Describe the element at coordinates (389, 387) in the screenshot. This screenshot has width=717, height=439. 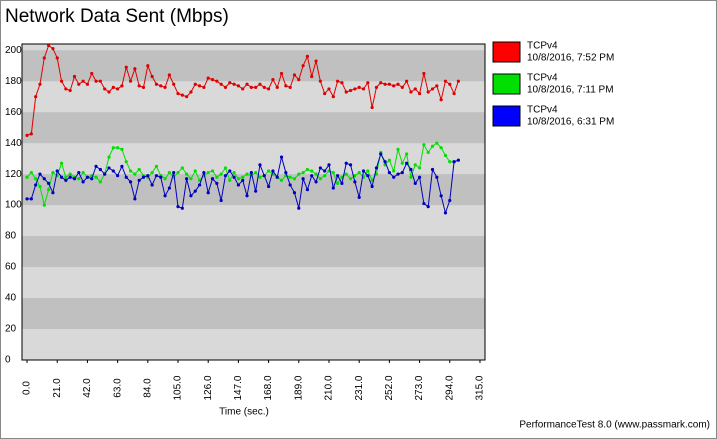
I see `x-tick-label: 252.0` at that location.